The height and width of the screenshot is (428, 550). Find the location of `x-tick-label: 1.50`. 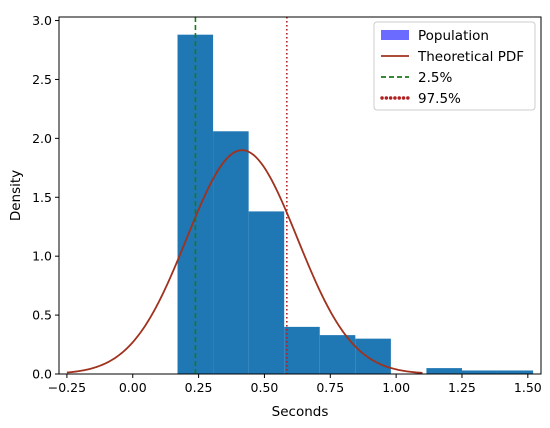

x-tick-label: 1.50 is located at coordinates (528, 387).